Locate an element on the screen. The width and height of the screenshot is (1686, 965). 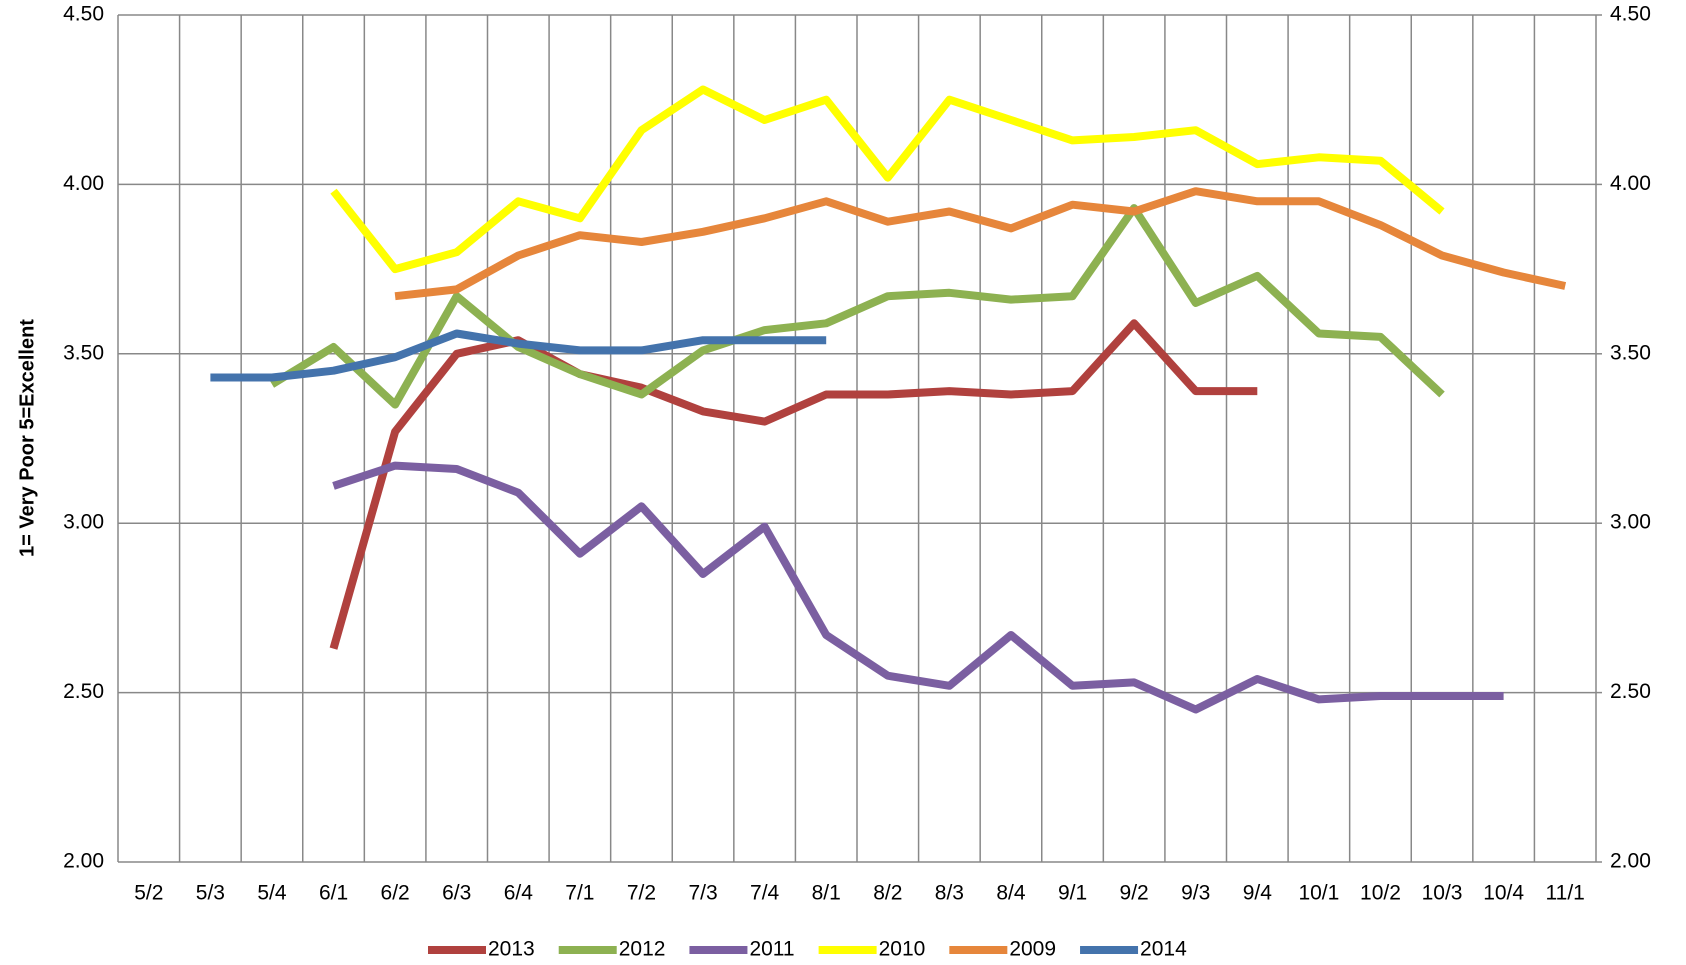
y-axis-label: 1= Very Poor 5=Excellent is located at coordinates (27, 438).